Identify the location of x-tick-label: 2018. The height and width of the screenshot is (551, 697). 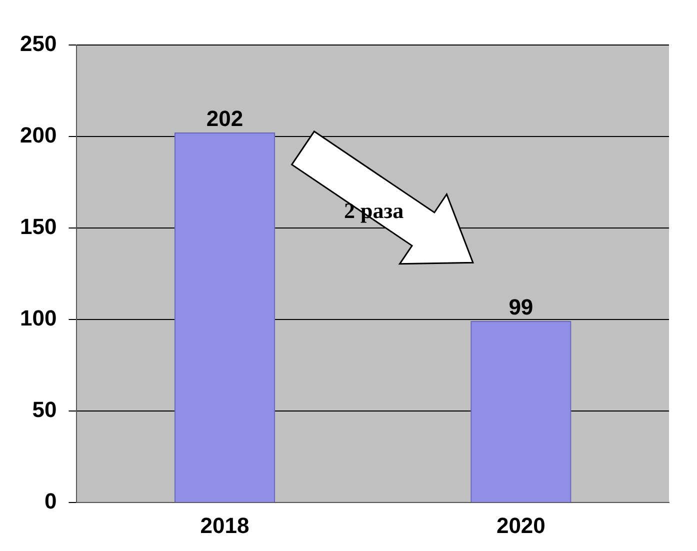
(225, 525).